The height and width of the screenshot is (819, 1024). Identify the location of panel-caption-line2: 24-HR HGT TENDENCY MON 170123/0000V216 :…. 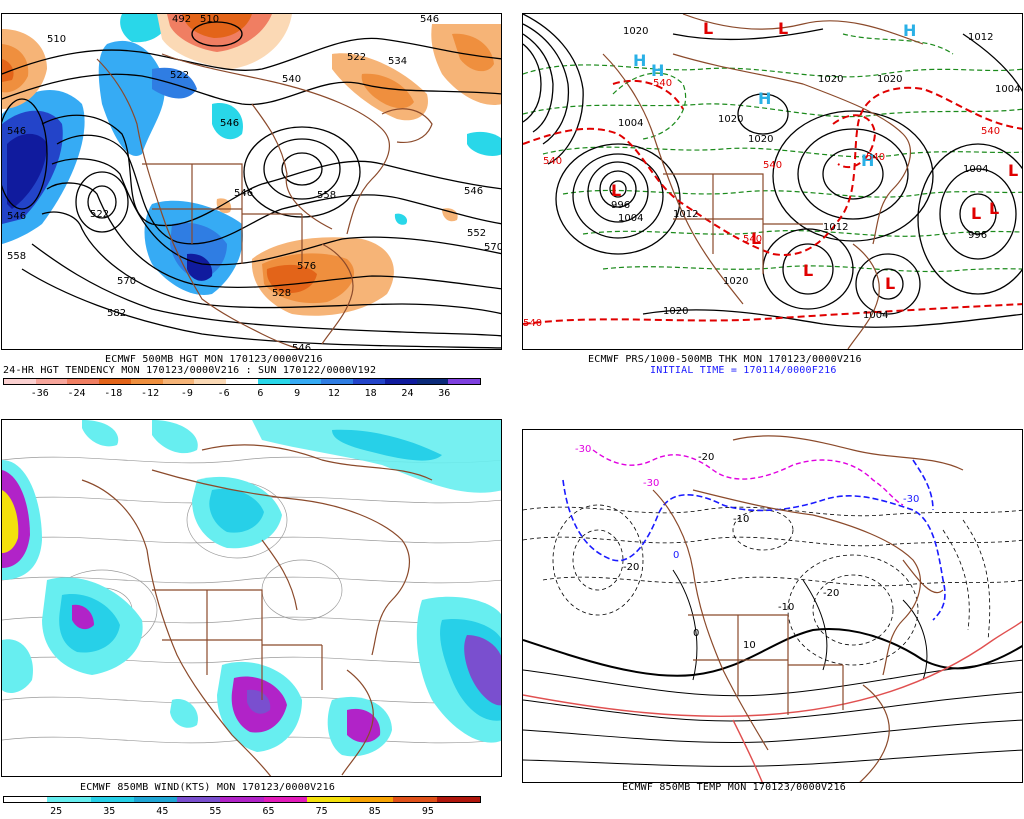
(190, 370).